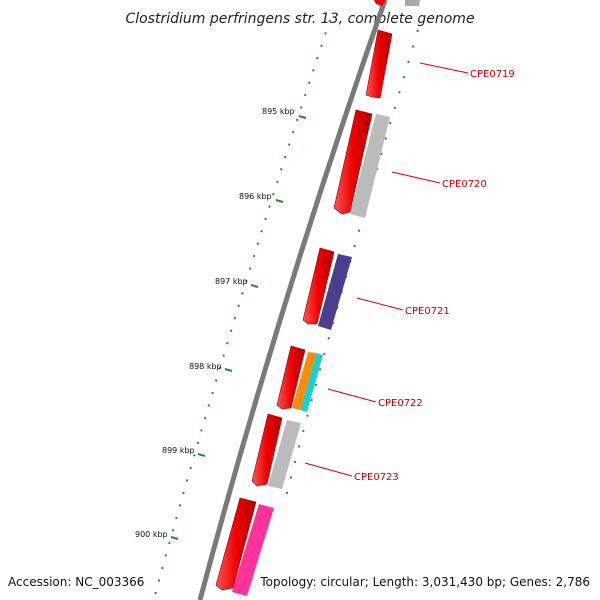  Describe the element at coordinates (464, 184) in the screenshot. I see `gene-label-CPE0720: CPE0720` at that location.